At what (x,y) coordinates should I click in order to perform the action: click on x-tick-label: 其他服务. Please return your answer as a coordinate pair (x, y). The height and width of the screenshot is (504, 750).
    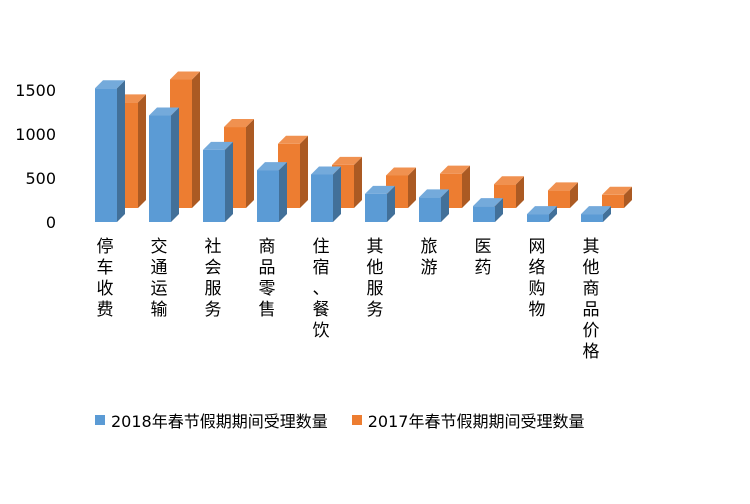
    Looking at the image, I should click on (375, 278).